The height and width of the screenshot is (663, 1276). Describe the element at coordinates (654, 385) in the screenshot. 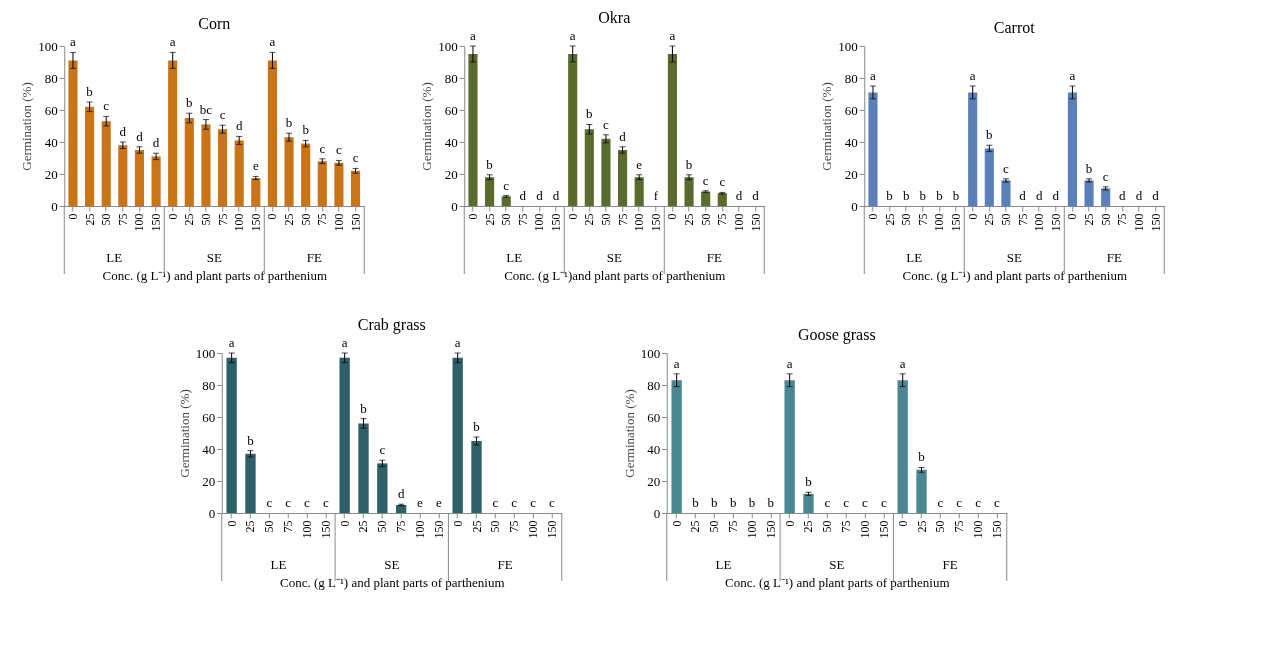

I see `y-tick-label: 80` at that location.